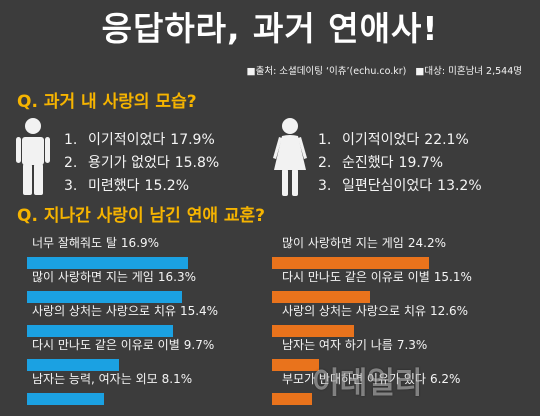  What do you see at coordinates (387, 186) in the screenshot?
I see `rank-label: 일편단심이었다` at bounding box center [387, 186].